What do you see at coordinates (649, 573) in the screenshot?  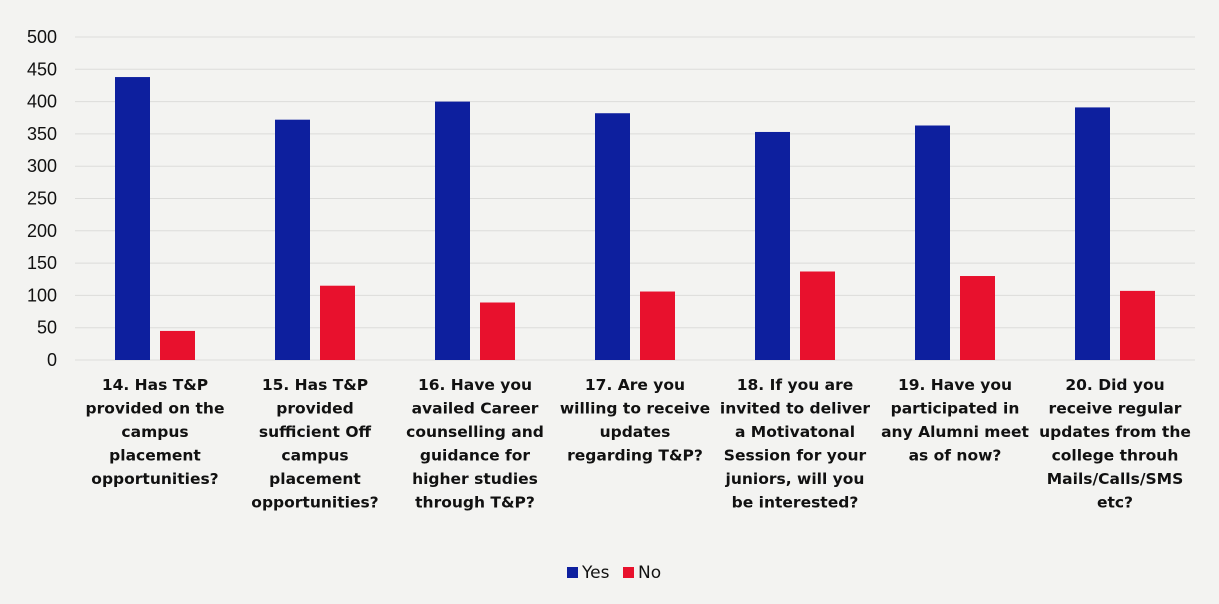 I see `legend-label-no: No` at bounding box center [649, 573].